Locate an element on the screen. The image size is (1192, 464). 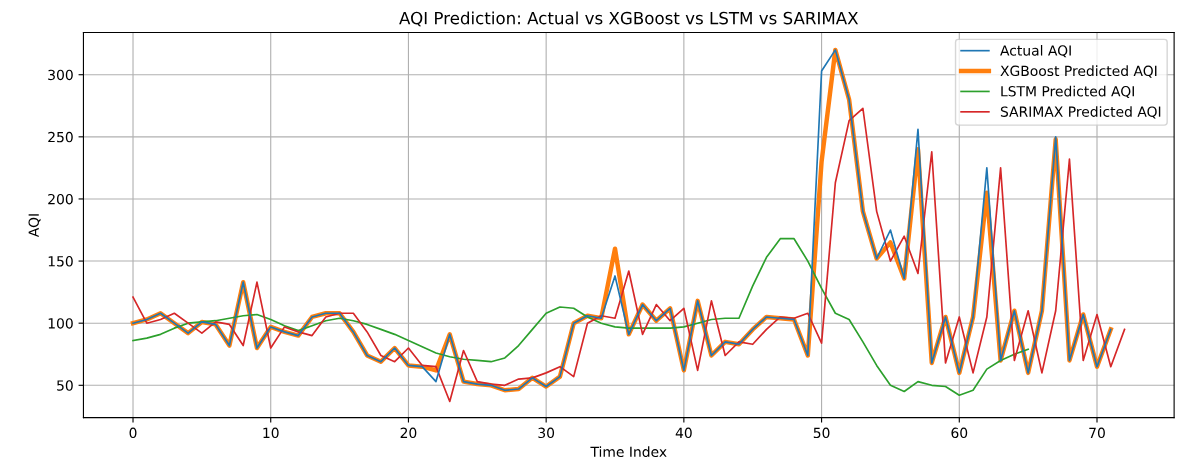
legend-label: LSTM Predicted AQI is located at coordinates (1067, 92).